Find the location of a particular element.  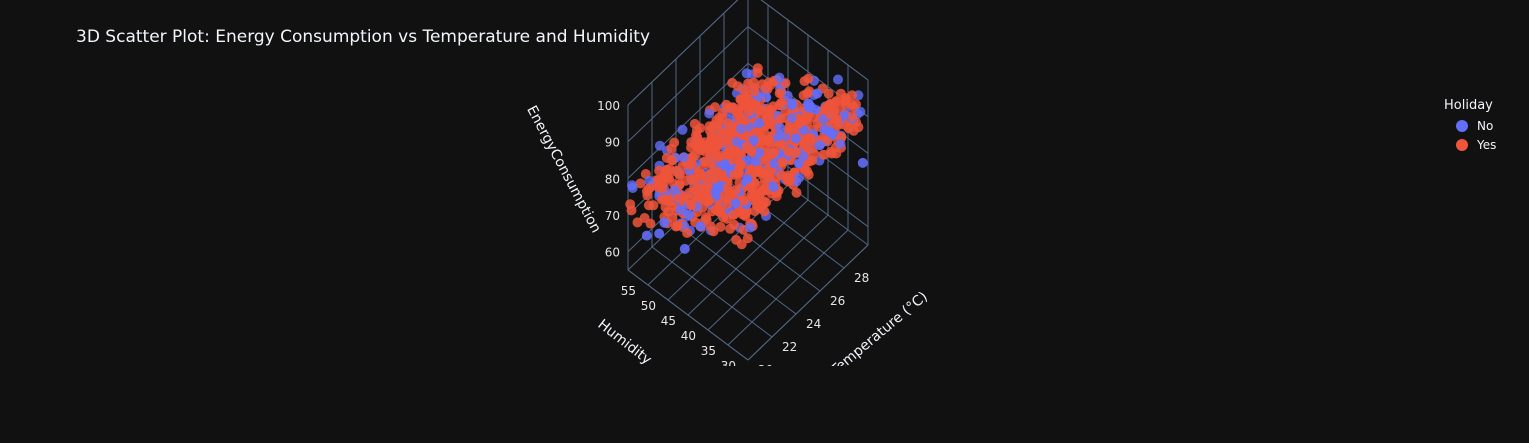

y-tick-label: 40 is located at coordinates (688, 336).